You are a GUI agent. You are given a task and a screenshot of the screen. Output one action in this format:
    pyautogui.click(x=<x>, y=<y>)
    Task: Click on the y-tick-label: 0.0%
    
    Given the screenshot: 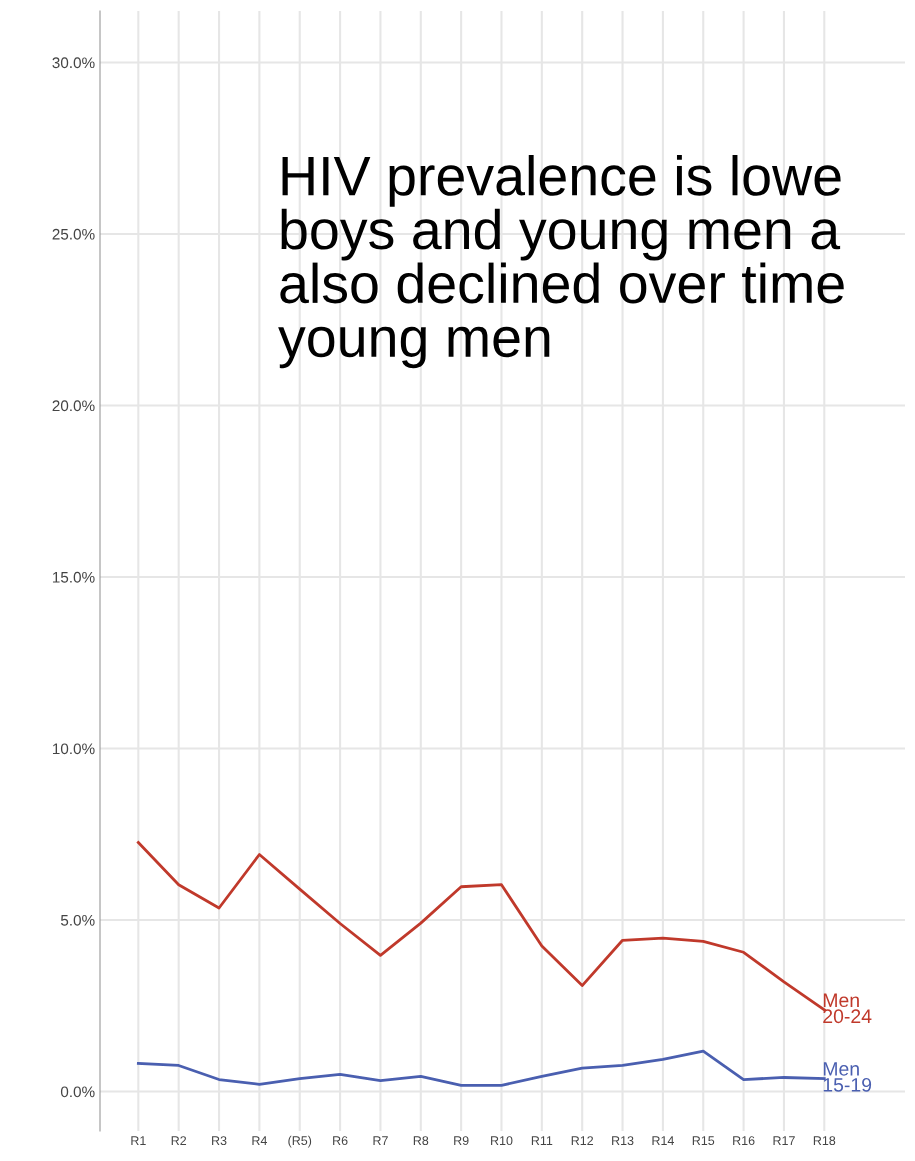 What is the action you would take?
    pyautogui.click(x=77, y=1092)
    